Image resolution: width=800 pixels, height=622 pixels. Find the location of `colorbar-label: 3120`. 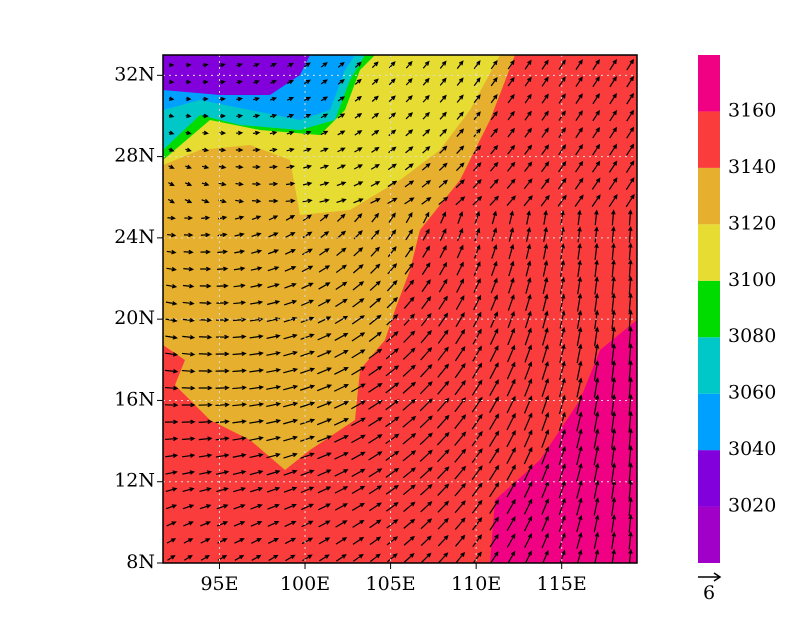

colorbar-label: 3120 is located at coordinates (752, 223).